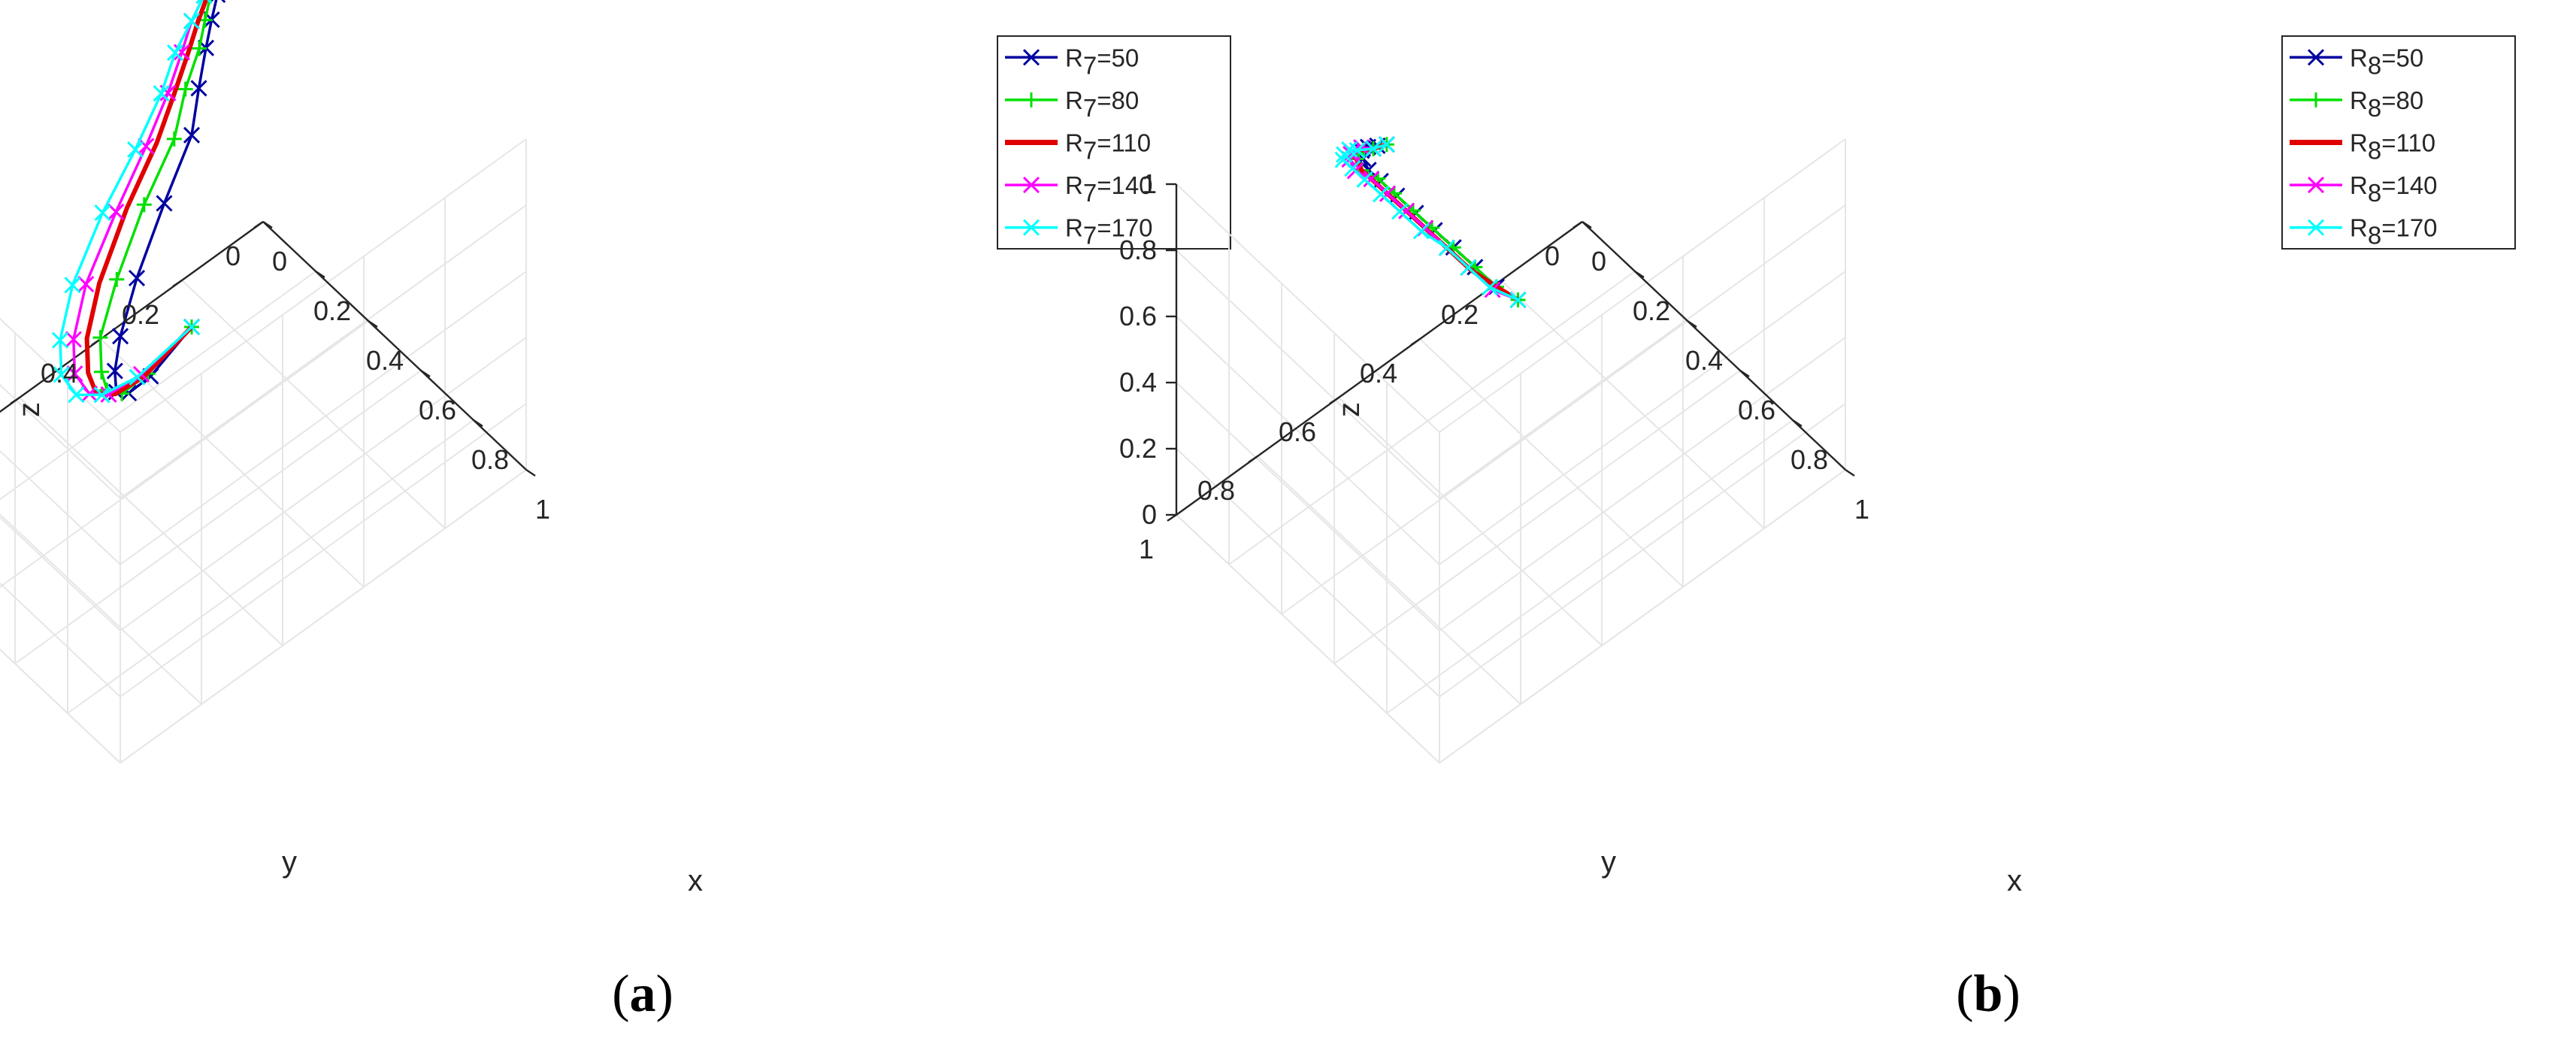 This screenshot has height=1053, width=2576. What do you see at coordinates (1102, 104) in the screenshot?
I see `legend-label: R7=80` at bounding box center [1102, 104].